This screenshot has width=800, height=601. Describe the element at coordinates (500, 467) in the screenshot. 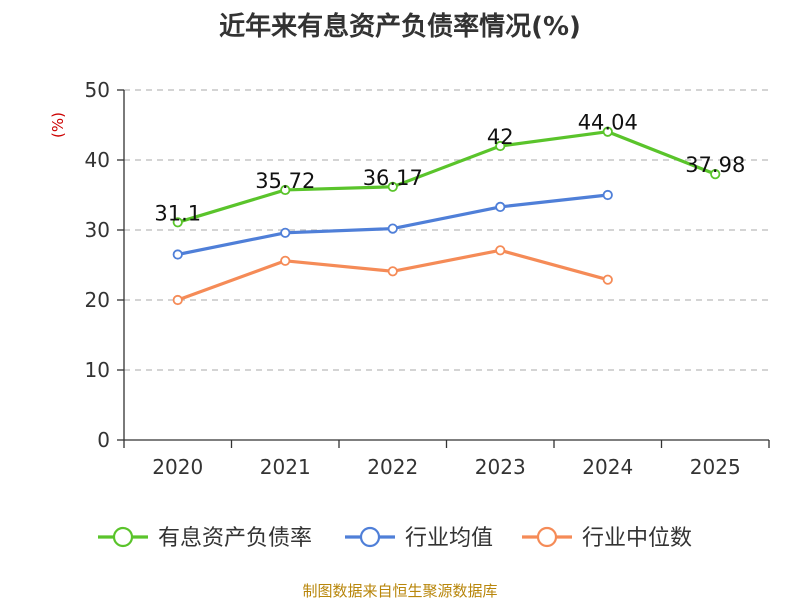

I see `x-tick-label: 2023` at that location.